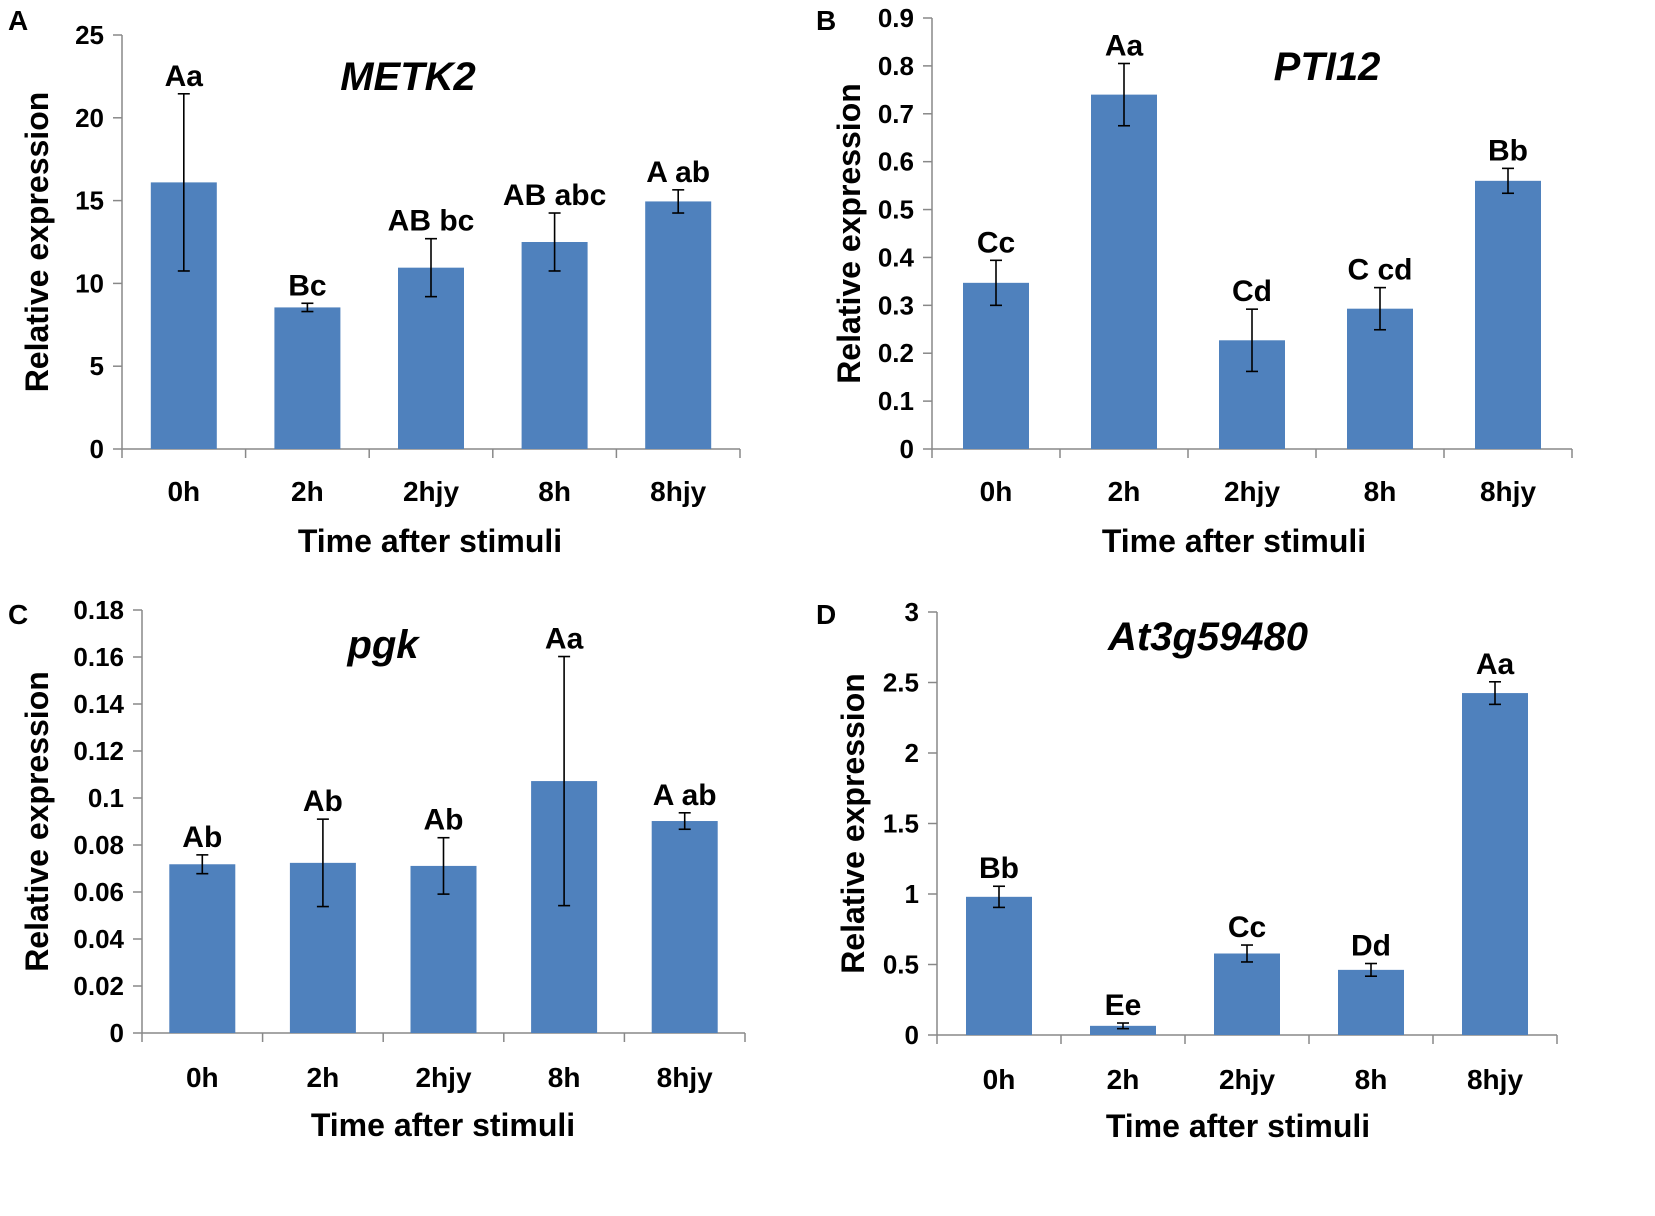  Describe the element at coordinates (1327, 67) in the screenshot. I see `chart-title: PTI12` at that location.